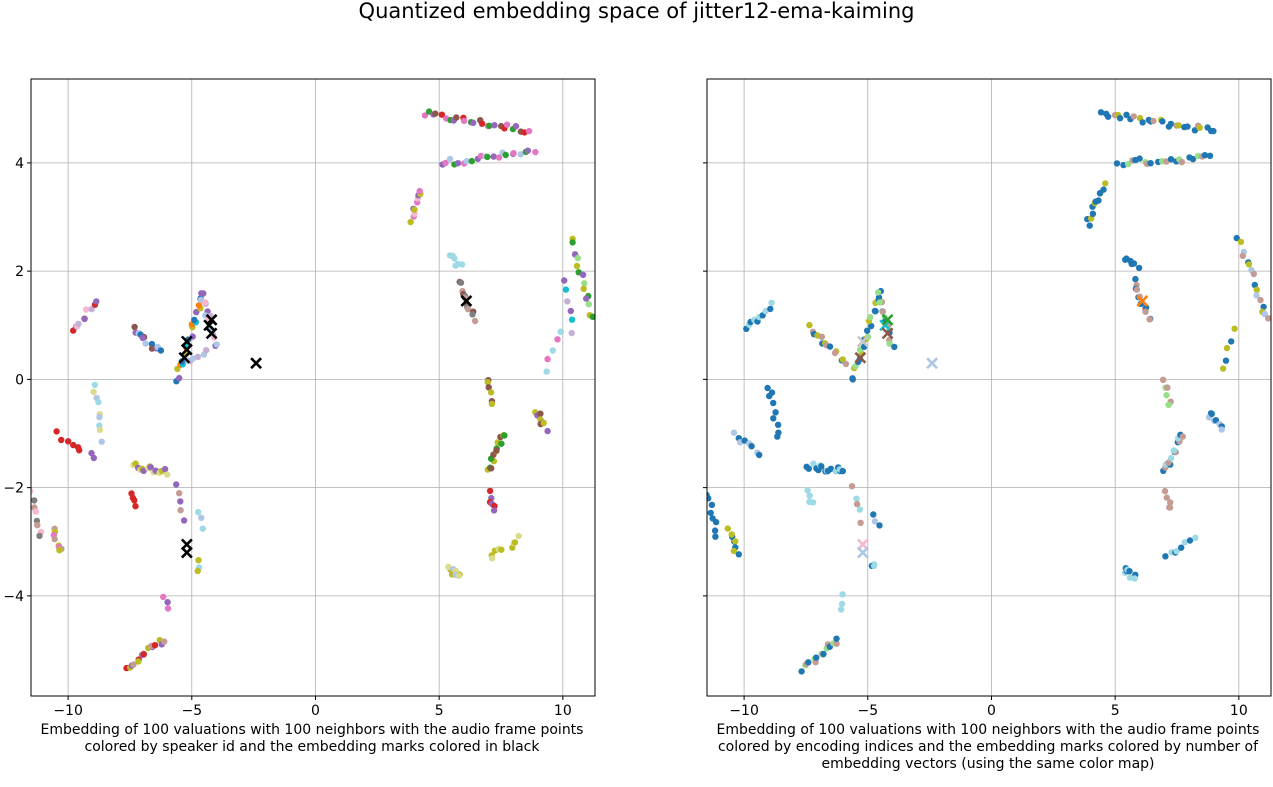 The image size is (1273, 787). What do you see at coordinates (13, 489) in the screenshot?
I see `y-tick-label: −2` at bounding box center [13, 489].